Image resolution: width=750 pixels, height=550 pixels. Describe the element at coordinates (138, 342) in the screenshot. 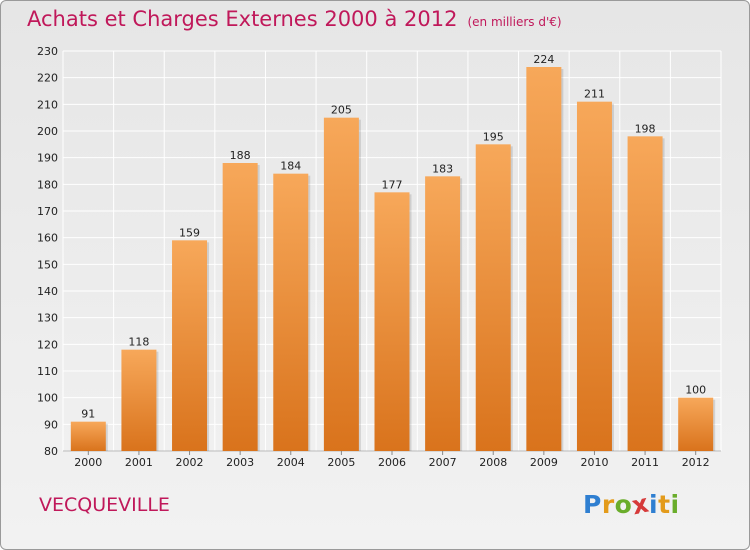

I see `data-label: 118` at that location.